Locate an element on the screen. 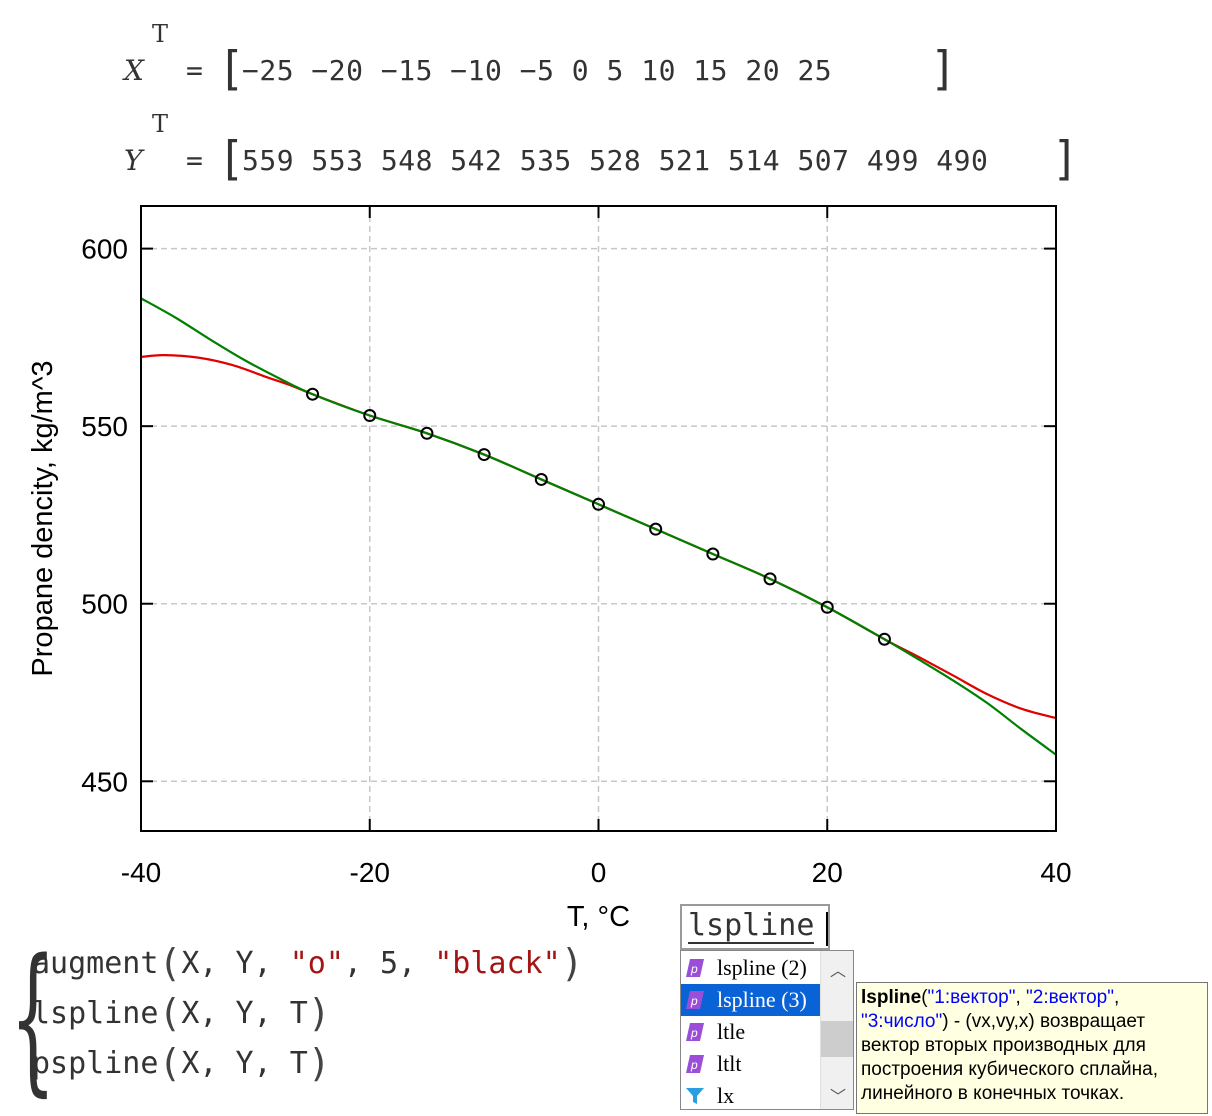  x-tick-label: 20 is located at coordinates (827, 872).